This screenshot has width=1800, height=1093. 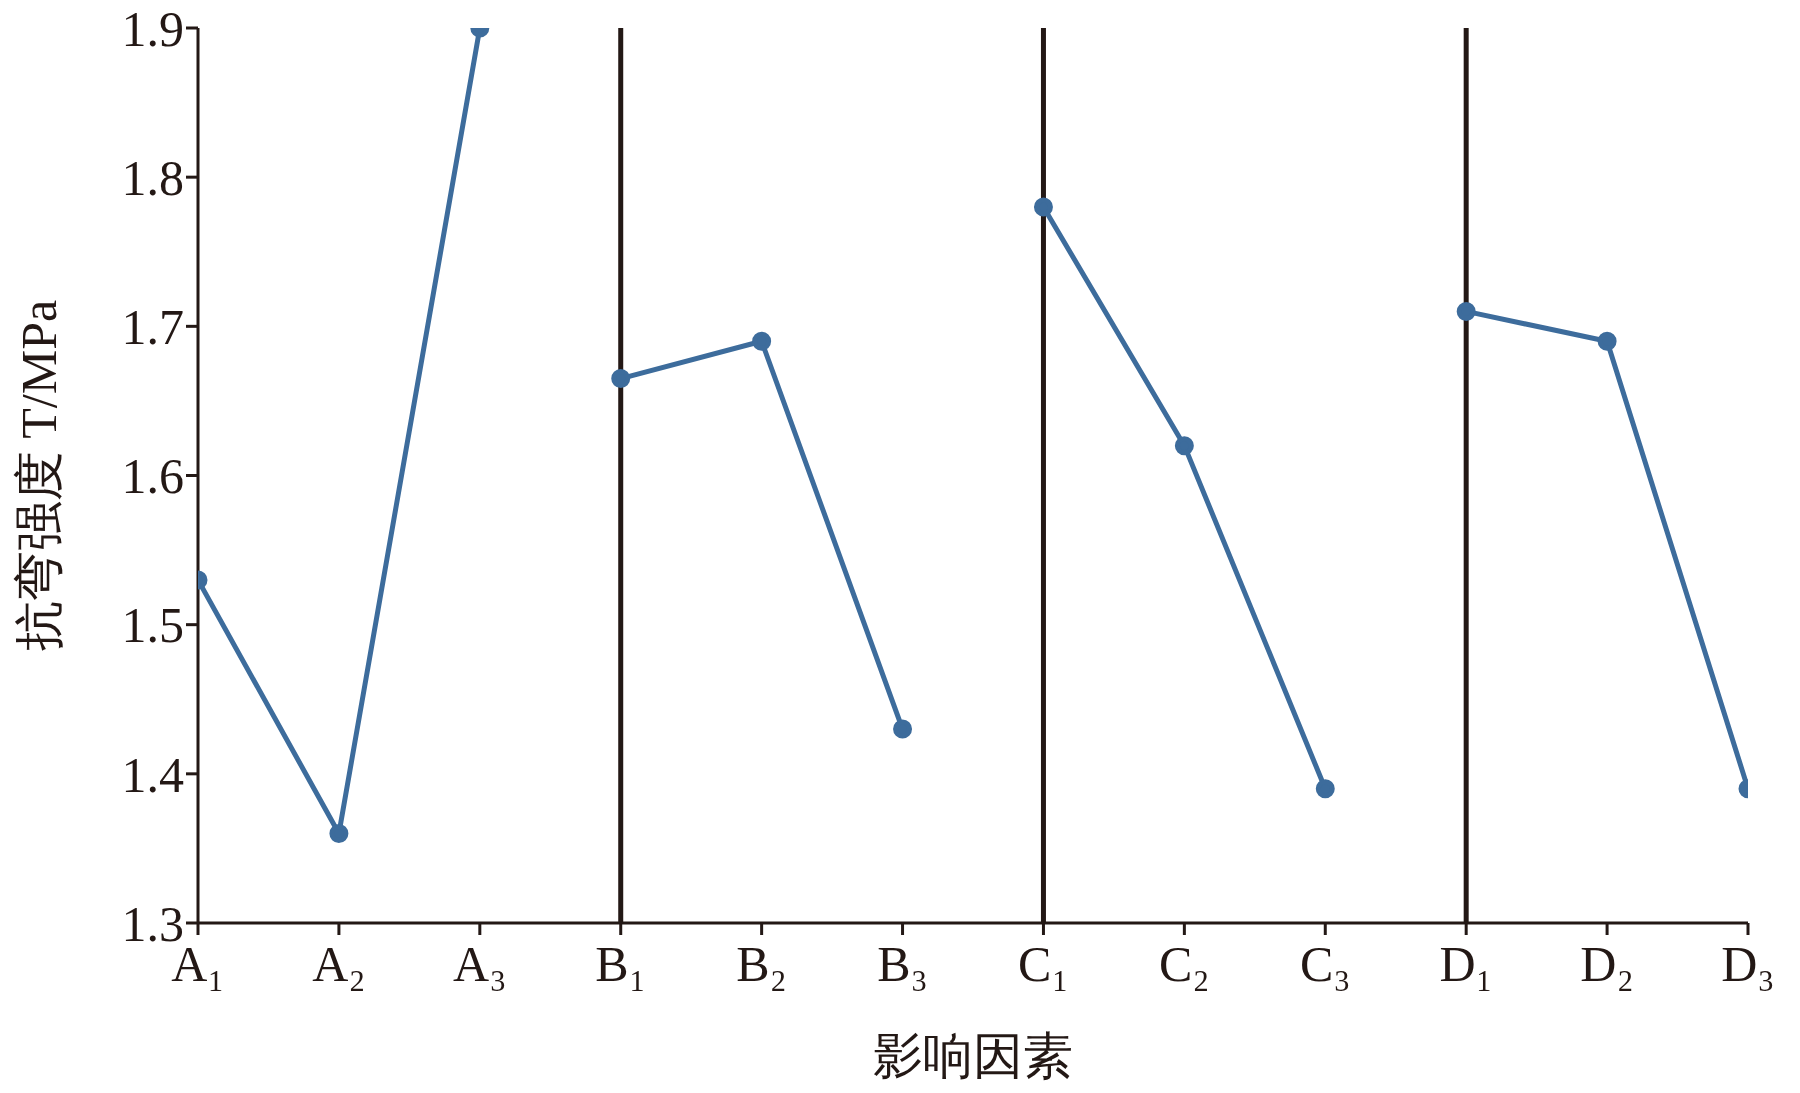 What do you see at coordinates (762, 964) in the screenshot?
I see `x-tick-label: B₂` at bounding box center [762, 964].